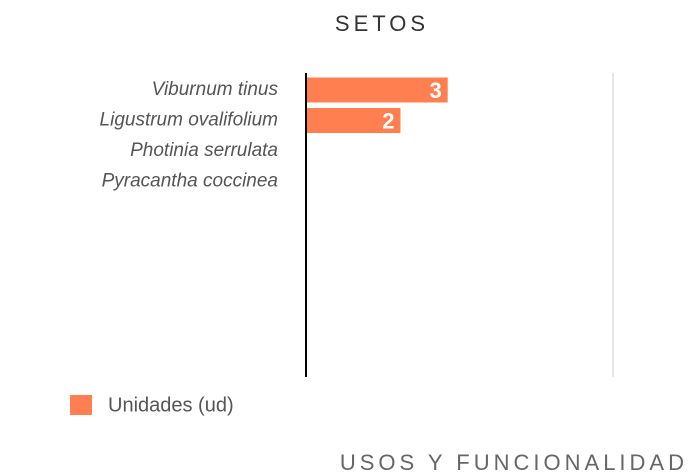 The image size is (691, 474). I want to click on value-label: 2, so click(388, 120).